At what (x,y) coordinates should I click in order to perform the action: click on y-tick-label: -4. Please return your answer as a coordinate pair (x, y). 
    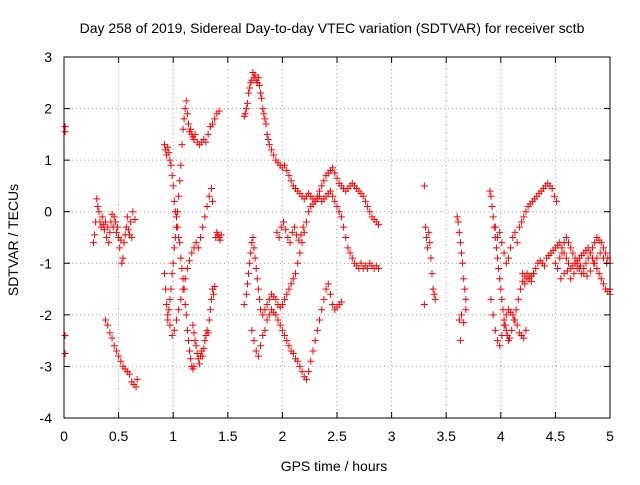
    Looking at the image, I should click on (46, 418).